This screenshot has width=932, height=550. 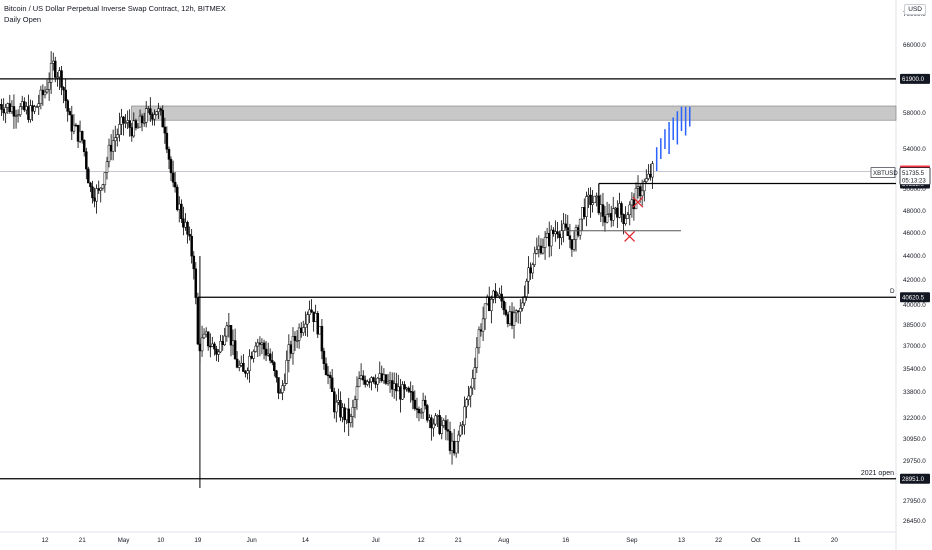 What do you see at coordinates (45, 540) in the screenshot?
I see `x-tick-label: 12` at bounding box center [45, 540].